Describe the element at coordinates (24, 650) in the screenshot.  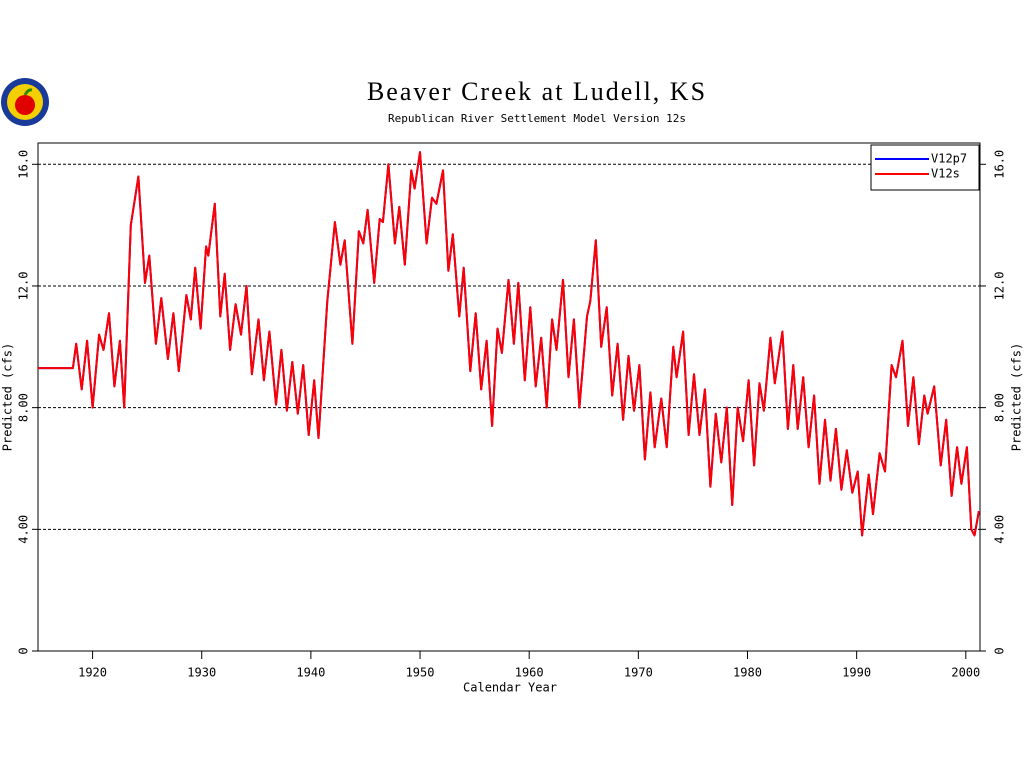
I see `y-tick-label: 0` at that location.